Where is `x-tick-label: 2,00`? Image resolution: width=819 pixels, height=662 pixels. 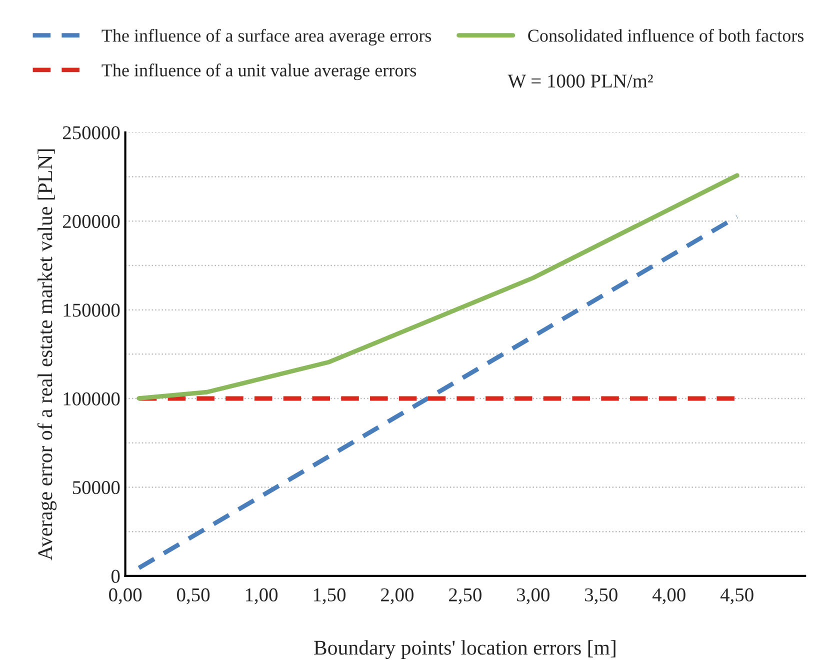 x-tick-label: 2,00 is located at coordinates (397, 596).